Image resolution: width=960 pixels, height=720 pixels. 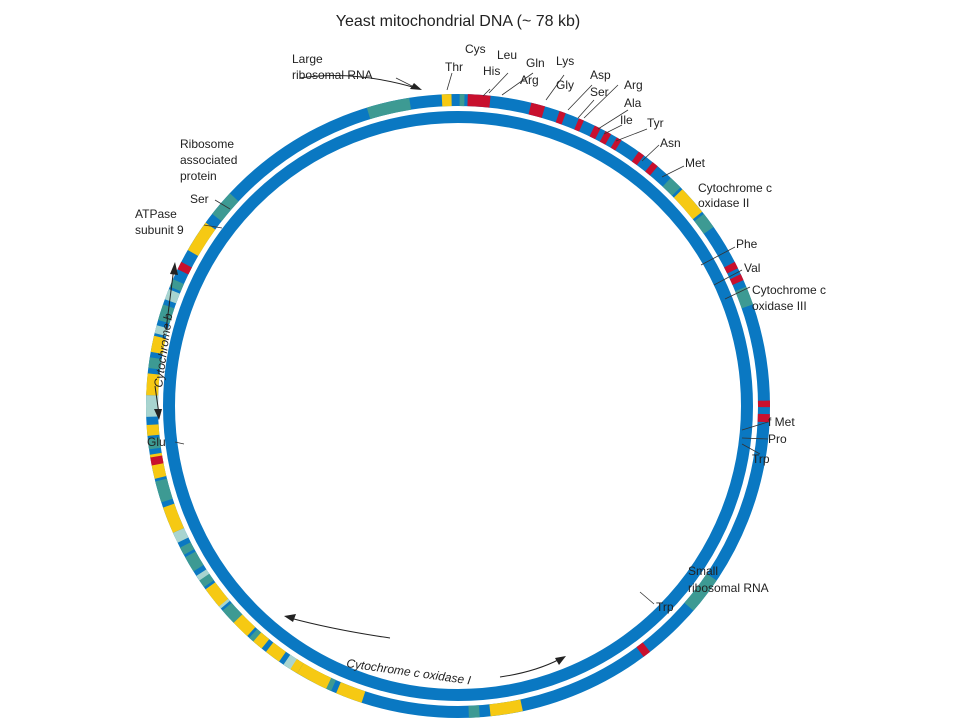 What do you see at coordinates (198, 176) in the screenshot?
I see `label-rib-line3: protein` at bounding box center [198, 176].